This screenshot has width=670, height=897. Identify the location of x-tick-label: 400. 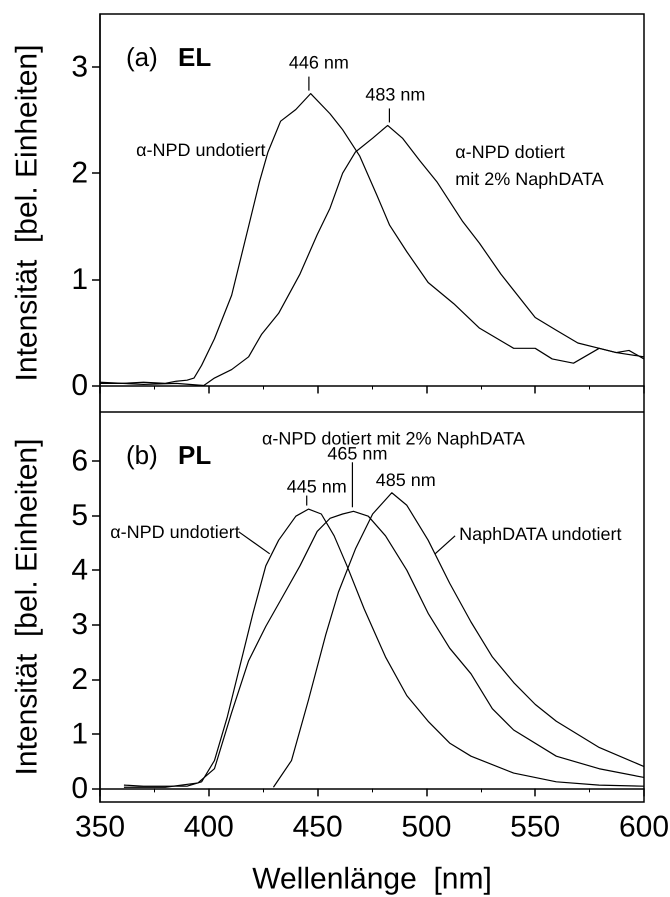
(209, 827).